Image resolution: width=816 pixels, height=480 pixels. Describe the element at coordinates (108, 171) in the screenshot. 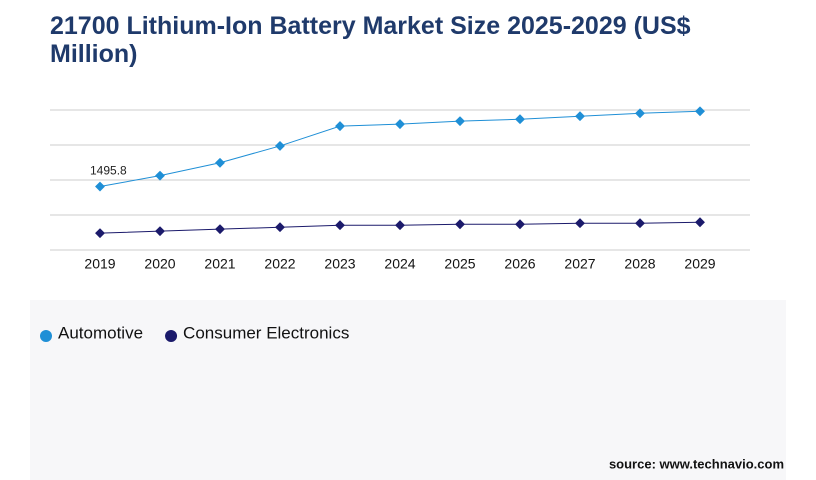

I see `data-label: 1495.8` at that location.